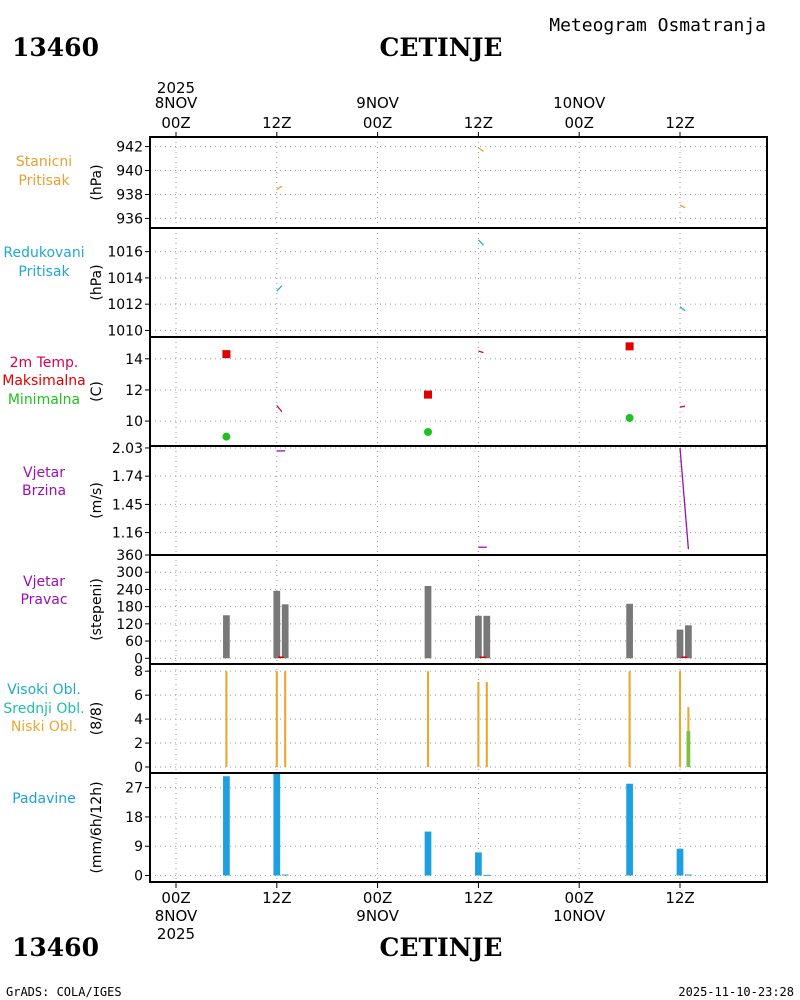 The image size is (800, 1000). What do you see at coordinates (176, 934) in the screenshot?
I see `bottom-time-label: 2025` at bounding box center [176, 934].